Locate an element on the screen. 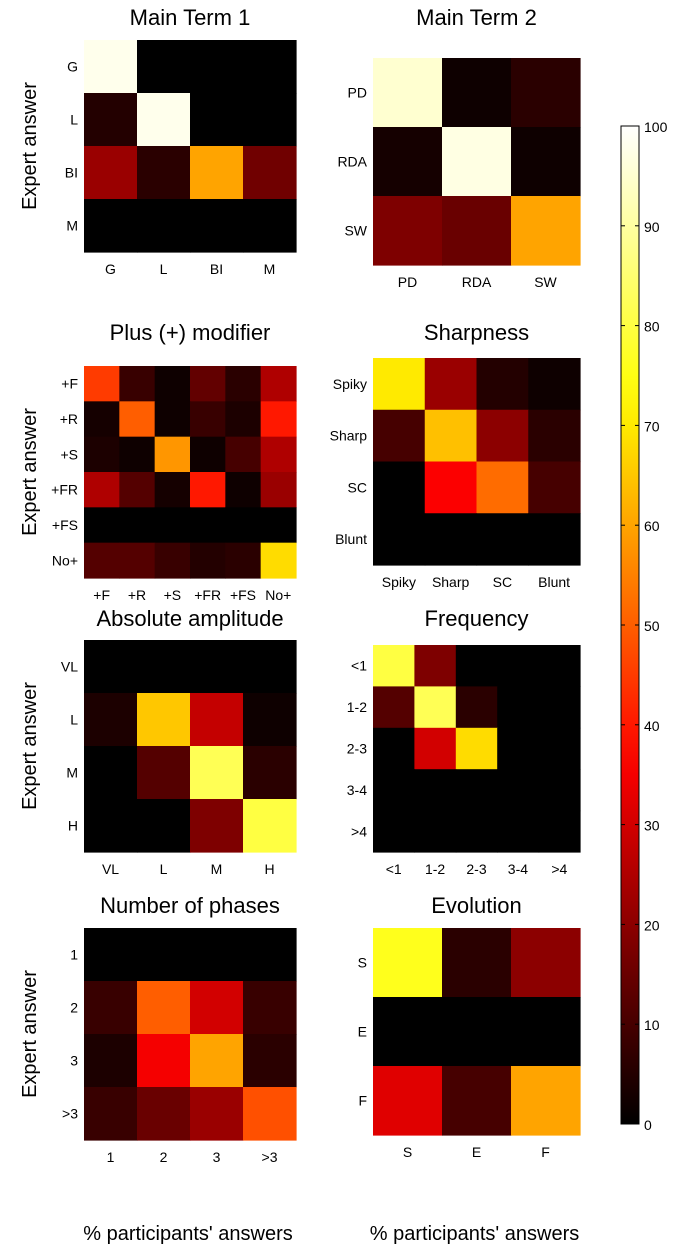 This screenshot has width=677, height=1249. y-tick-label: VL is located at coordinates (69, 667).